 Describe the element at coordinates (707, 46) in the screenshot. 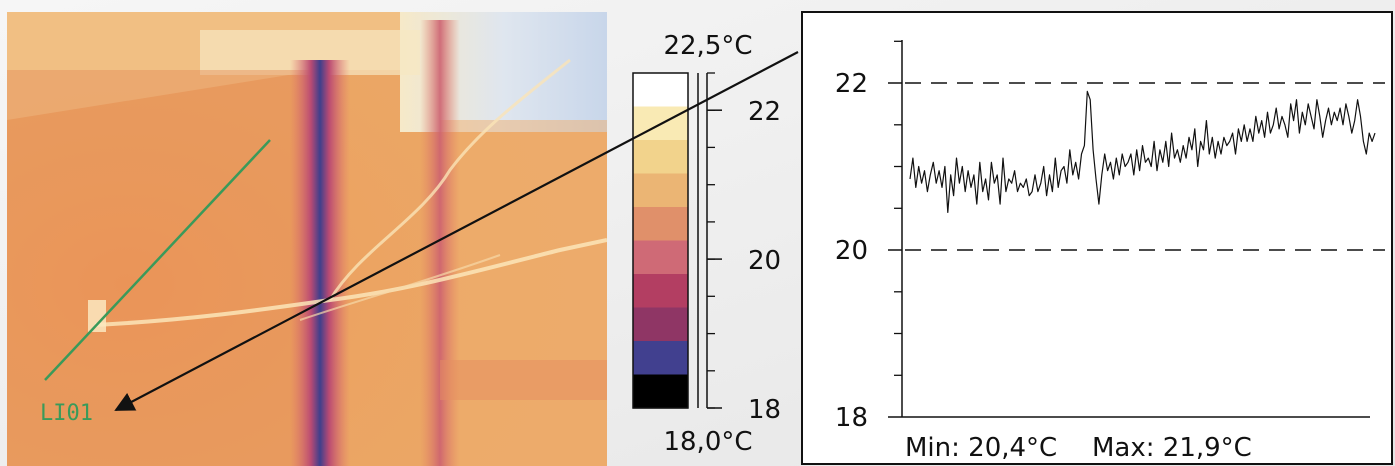

I see `scale-max-label: 22,5°C` at that location.